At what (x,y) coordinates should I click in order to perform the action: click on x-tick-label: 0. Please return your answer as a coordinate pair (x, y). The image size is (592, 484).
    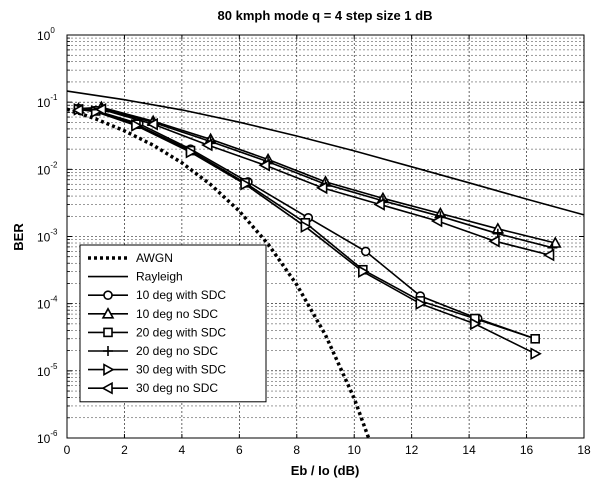
    Looking at the image, I should click on (67, 450).